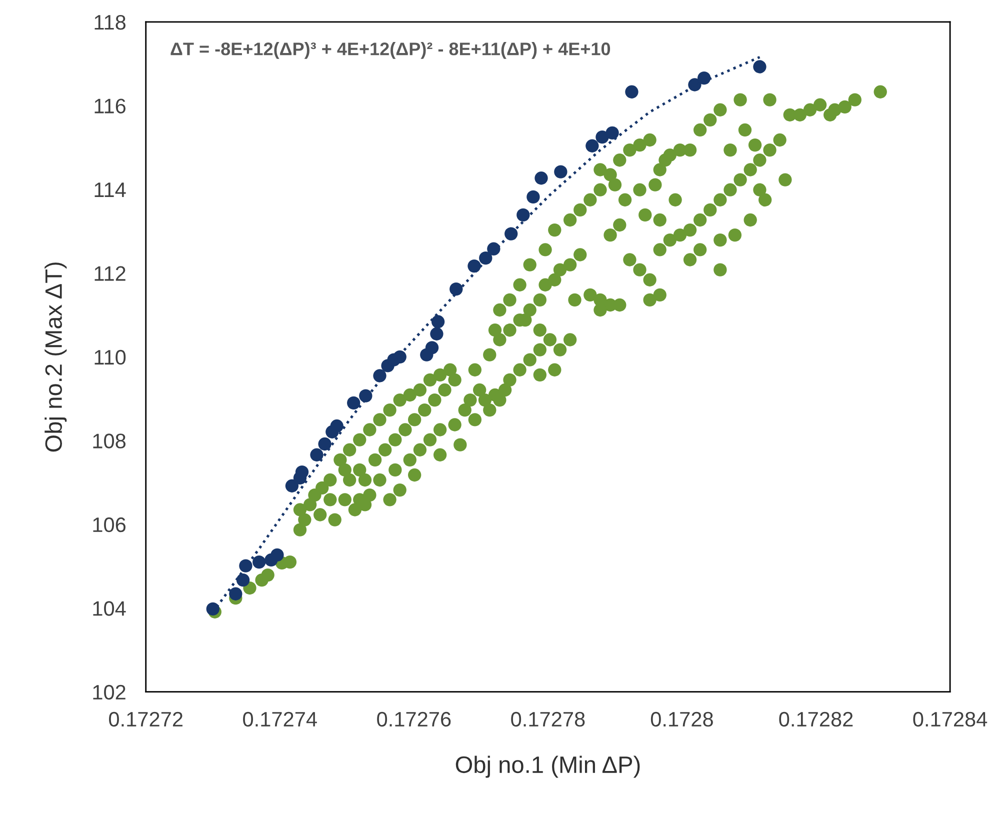 The image size is (999, 813). Describe the element at coordinates (110, 357) in the screenshot. I see `y-tick-label: 110` at that location.